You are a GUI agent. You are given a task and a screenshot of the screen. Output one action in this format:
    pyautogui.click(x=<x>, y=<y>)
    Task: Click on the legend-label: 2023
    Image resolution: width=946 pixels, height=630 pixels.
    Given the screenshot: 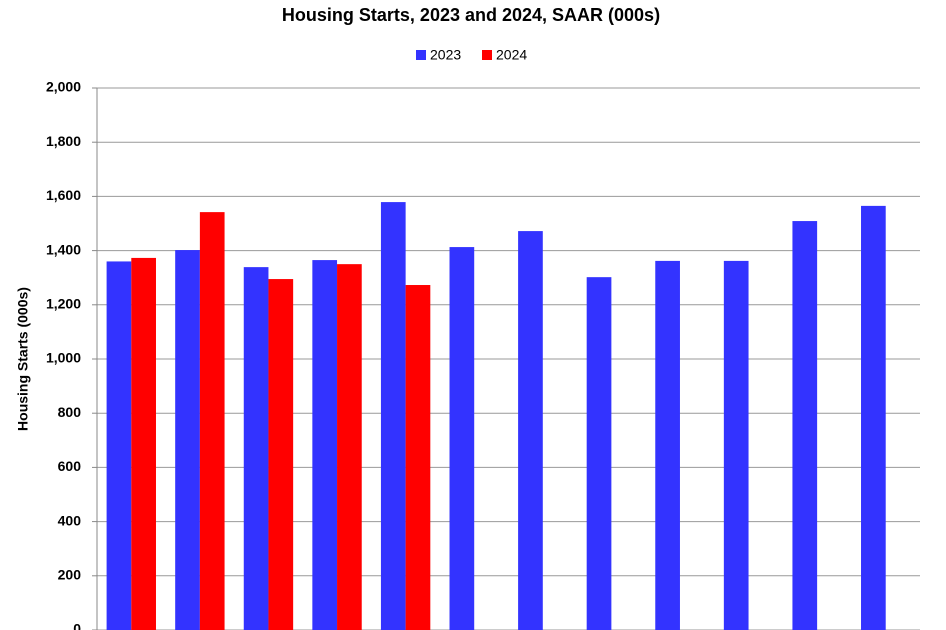 What is the action you would take?
    pyautogui.click(x=445, y=55)
    